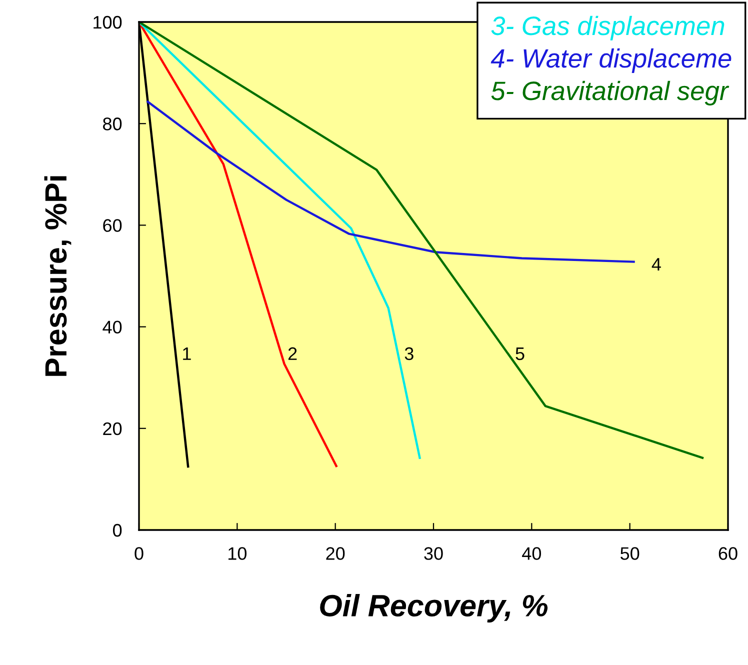 This screenshot has width=748, height=665. I want to click on x-tick-label: 30, so click(433, 553).